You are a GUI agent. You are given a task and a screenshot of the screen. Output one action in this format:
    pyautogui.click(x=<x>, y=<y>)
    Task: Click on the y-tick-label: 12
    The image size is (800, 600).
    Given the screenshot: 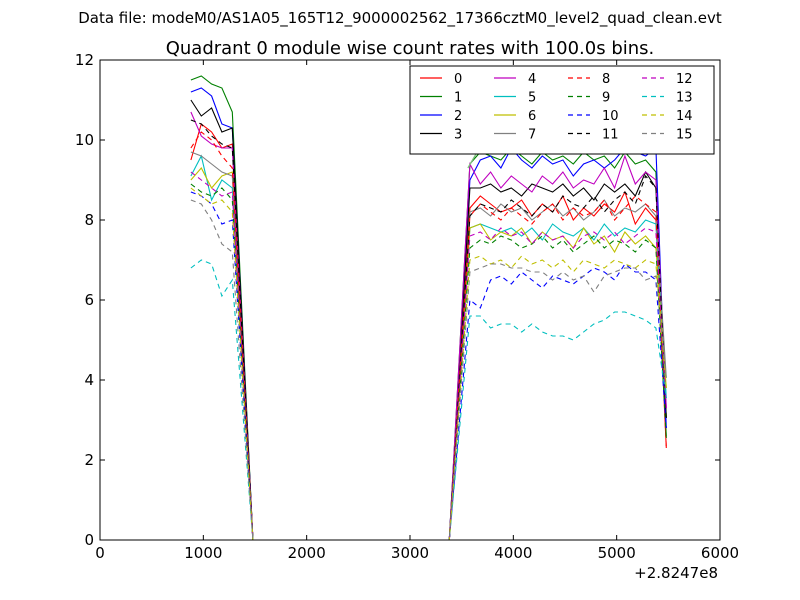 What is the action you would take?
    pyautogui.click(x=84, y=60)
    